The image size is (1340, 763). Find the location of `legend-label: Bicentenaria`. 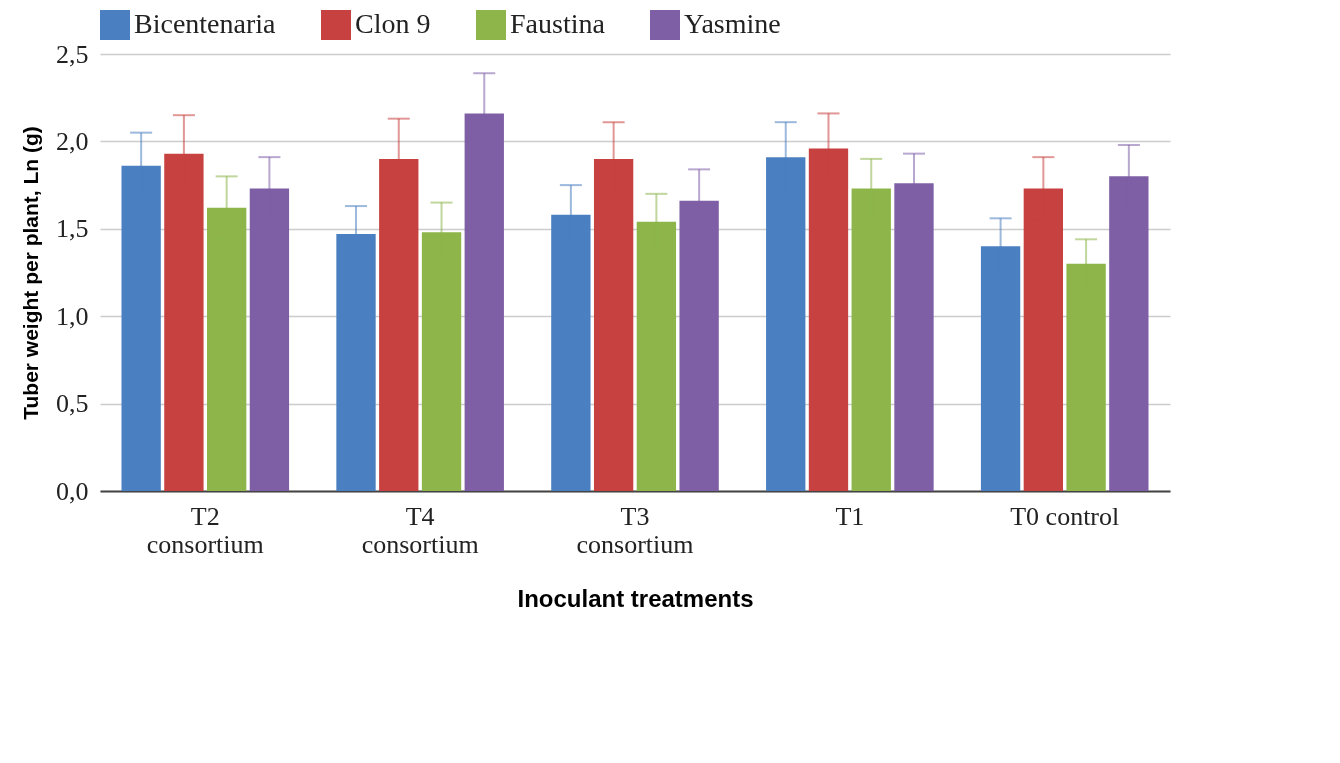

legend-label: Bicentenaria is located at coordinates (205, 23).